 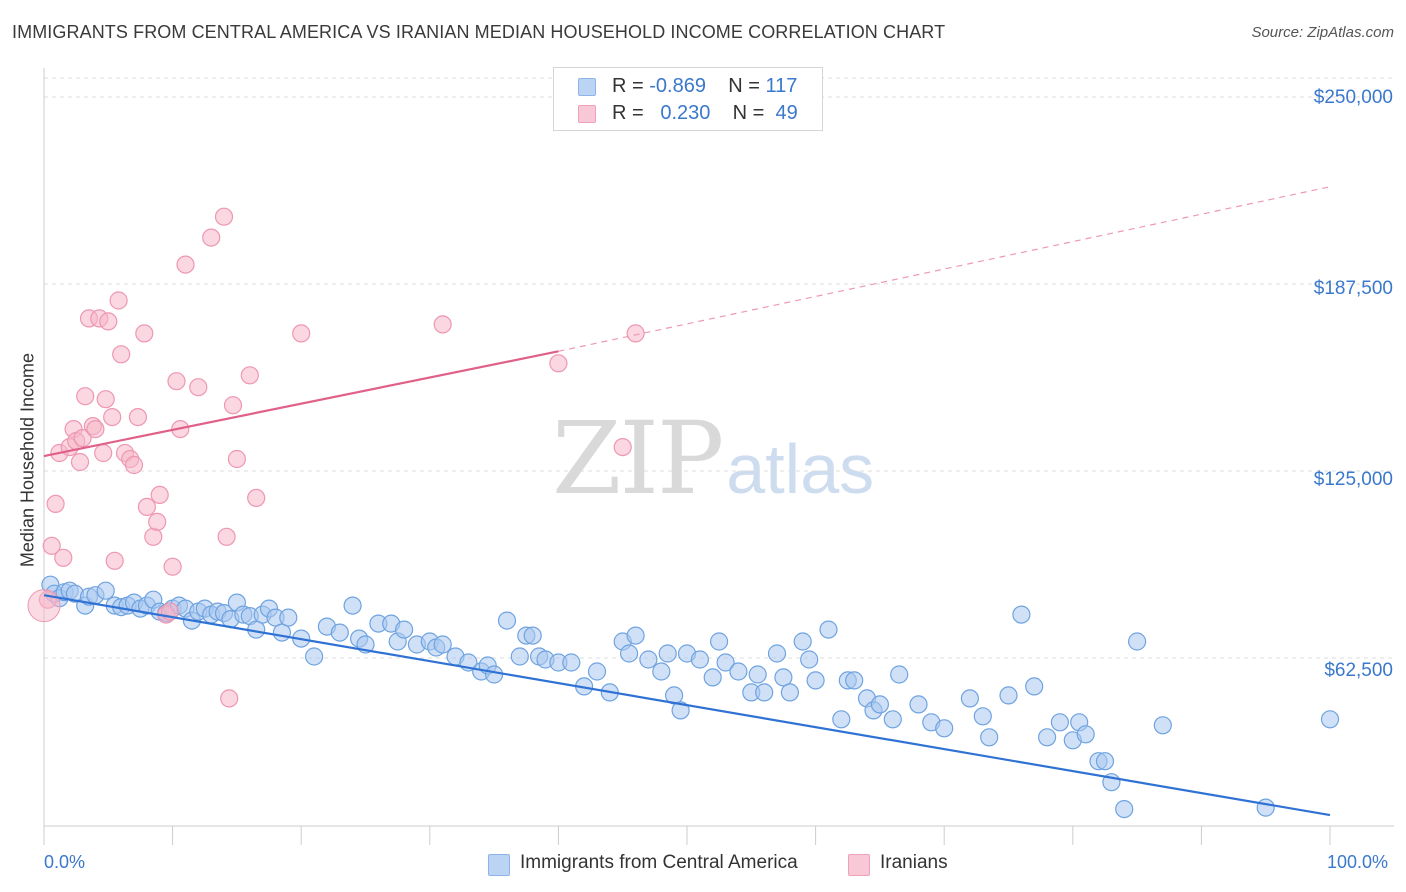 I want to click on bottom-legend-label: Immigrants from Central America, so click(x=659, y=862).